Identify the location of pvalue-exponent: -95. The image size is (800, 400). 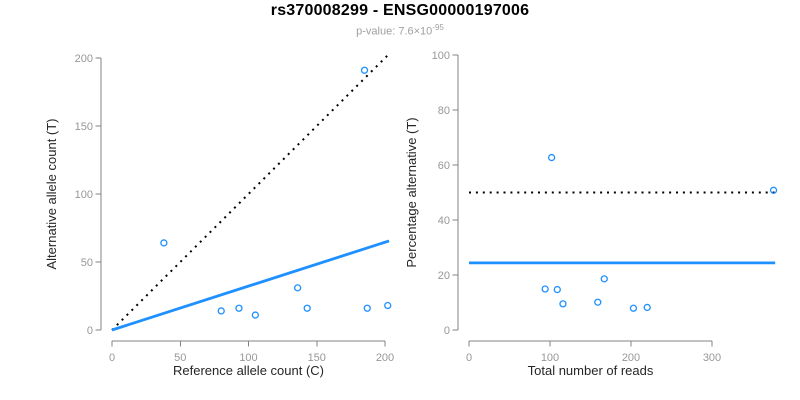
(438, 27).